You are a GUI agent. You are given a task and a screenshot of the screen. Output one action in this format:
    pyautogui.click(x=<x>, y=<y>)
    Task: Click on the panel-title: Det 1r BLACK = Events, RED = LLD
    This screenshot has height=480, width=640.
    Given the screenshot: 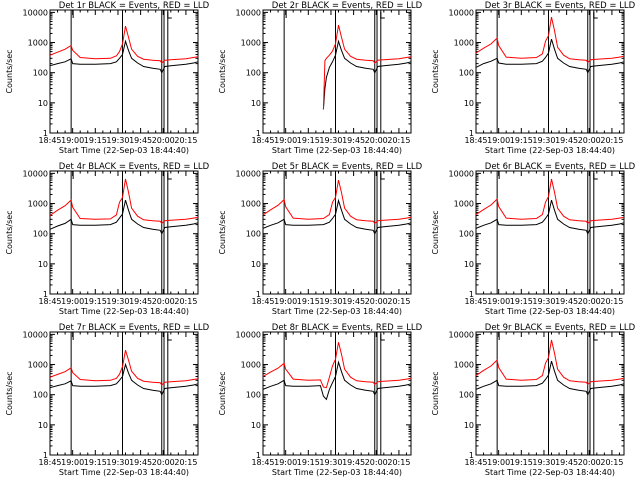 What is the action you would take?
    pyautogui.click(x=134, y=6)
    